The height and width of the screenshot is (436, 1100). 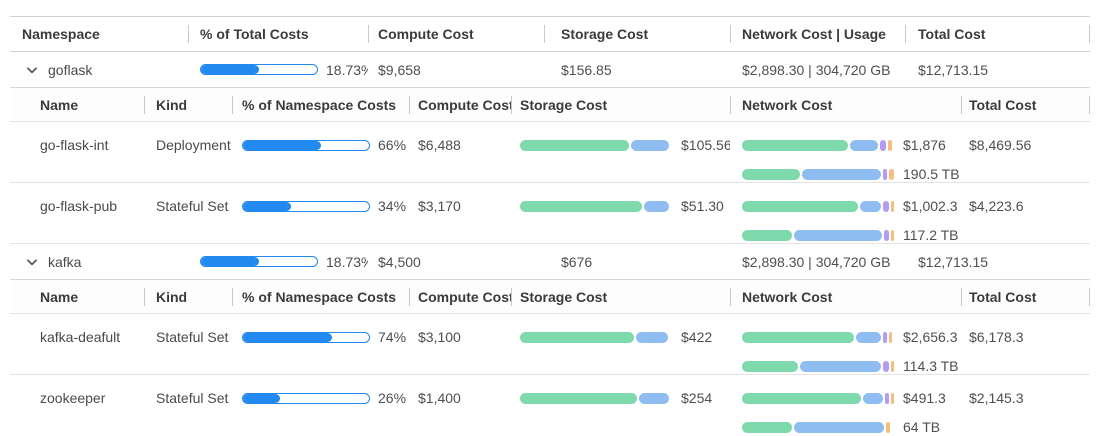 I want to click on network-usage-value: 64 TB, so click(x=922, y=427).